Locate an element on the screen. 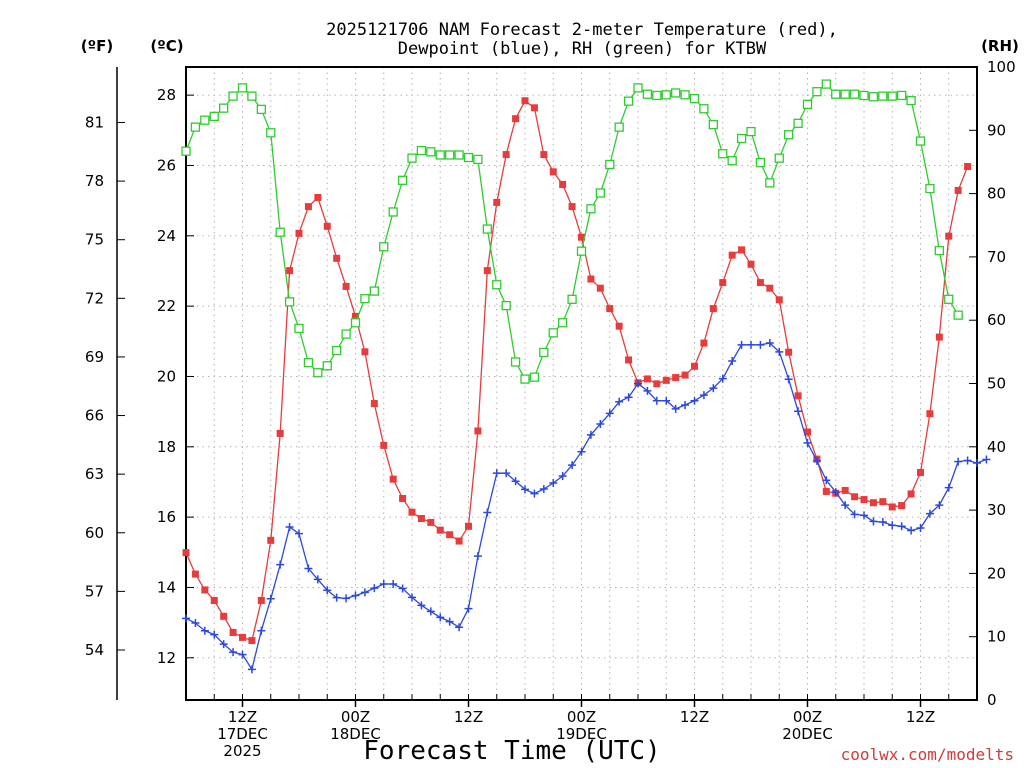 Image resolution: width=1024 pixels, height=768 pixels. fahrenheit-axis-label: (ºF) is located at coordinates (97, 46).